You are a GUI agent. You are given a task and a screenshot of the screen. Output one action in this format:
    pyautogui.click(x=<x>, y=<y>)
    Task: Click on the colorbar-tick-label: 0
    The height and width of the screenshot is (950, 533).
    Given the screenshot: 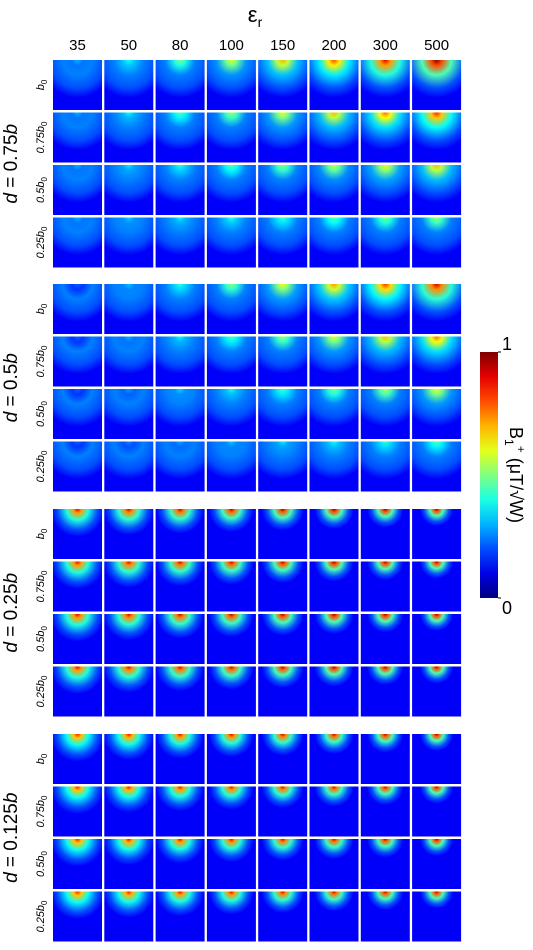 What is the action you would take?
    pyautogui.click(x=507, y=608)
    